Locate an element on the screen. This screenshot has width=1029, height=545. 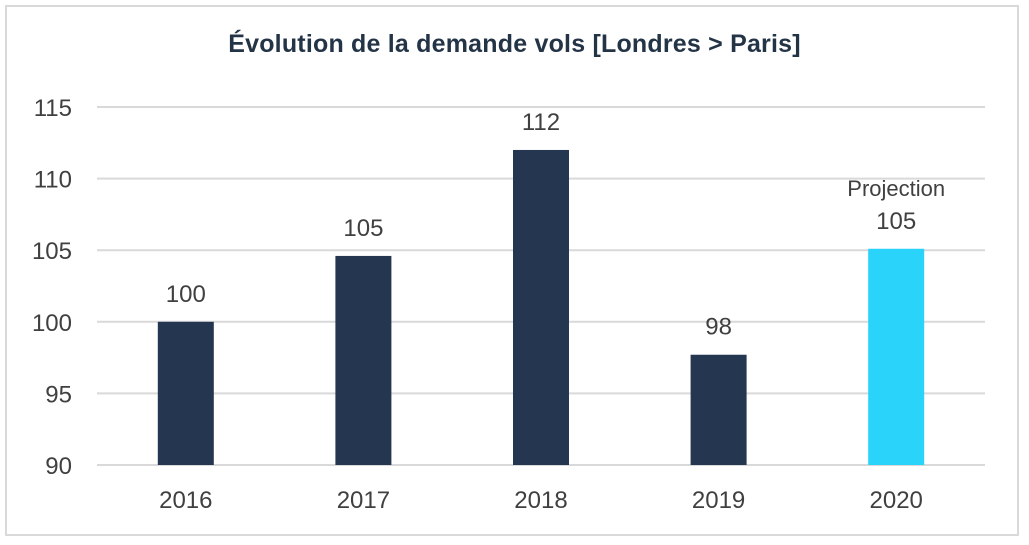
y-tick-label: 110 is located at coordinates (53, 180).